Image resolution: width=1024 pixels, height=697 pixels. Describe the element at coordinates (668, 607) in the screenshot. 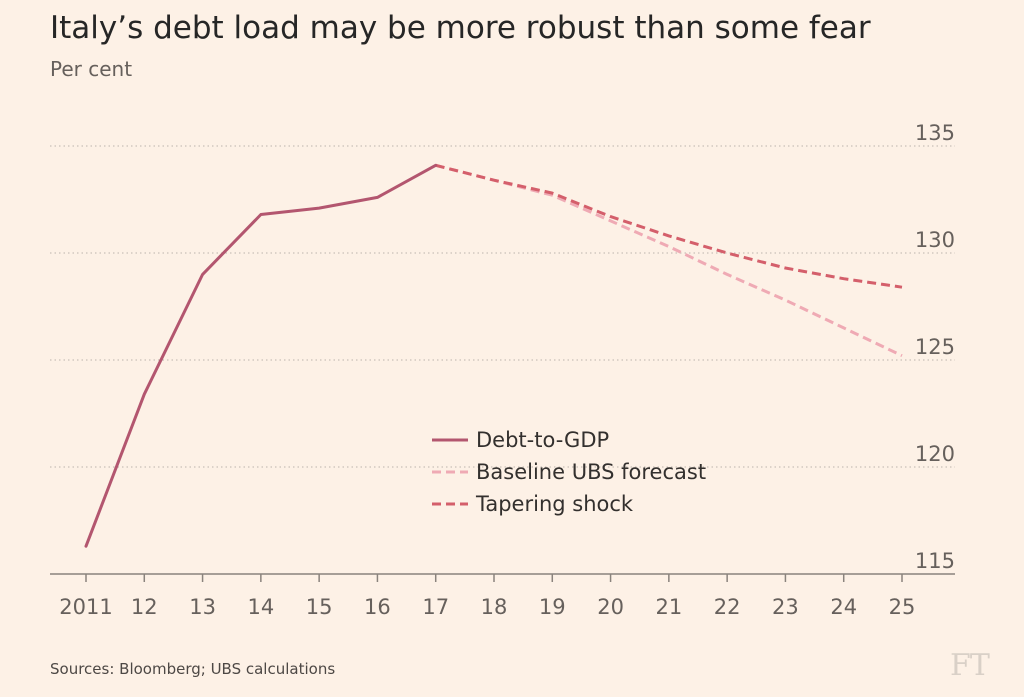

I see `x-tick-label-2021: 21` at that location.